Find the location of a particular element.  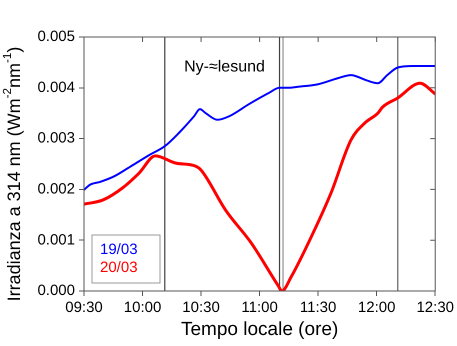

x-tick-label: 12:00 is located at coordinates (377, 307).